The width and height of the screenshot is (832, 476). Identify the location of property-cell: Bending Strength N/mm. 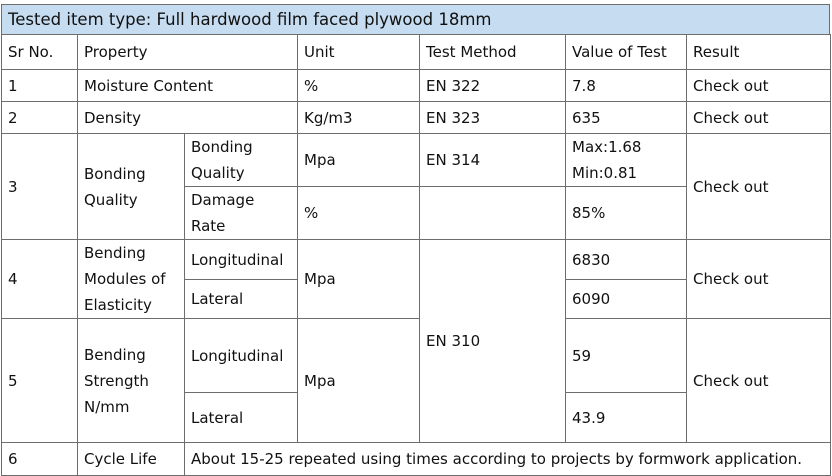
(131, 380).